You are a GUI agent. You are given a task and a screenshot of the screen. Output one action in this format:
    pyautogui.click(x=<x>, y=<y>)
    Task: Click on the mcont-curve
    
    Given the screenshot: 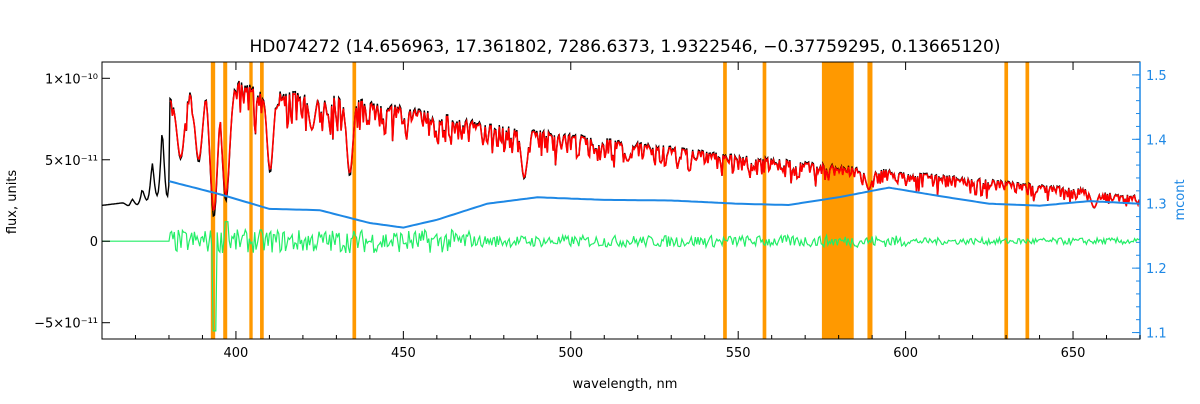 What is the action you would take?
    pyautogui.click(x=654, y=204)
    